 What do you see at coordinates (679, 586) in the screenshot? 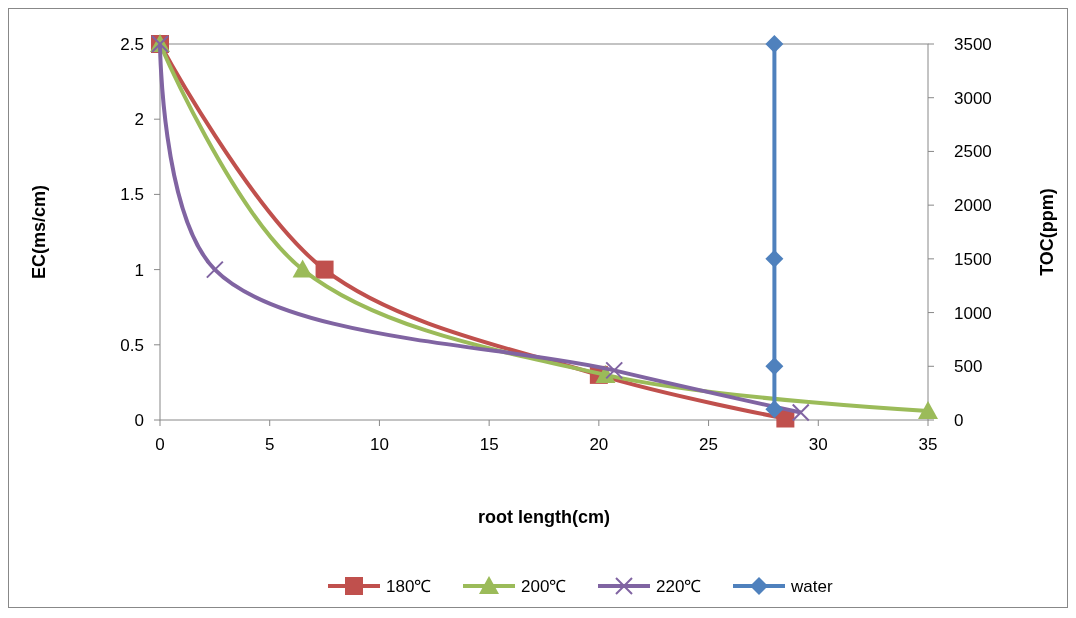
I see `legend-label: 220℃` at bounding box center [679, 586].